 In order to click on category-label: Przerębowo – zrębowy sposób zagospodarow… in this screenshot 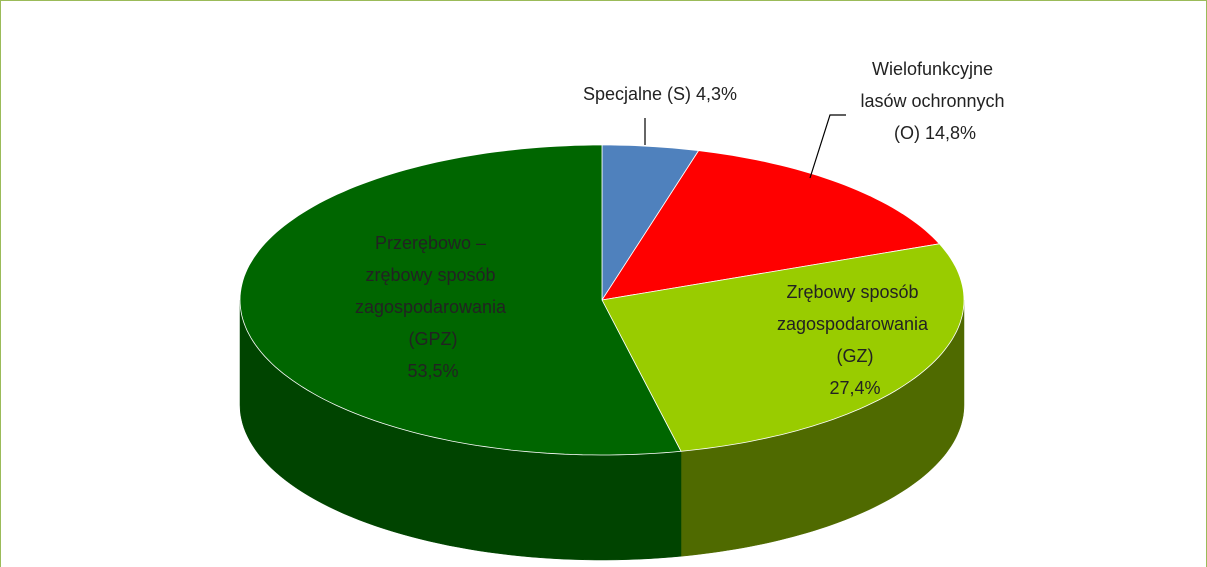, I will do `click(433, 291)`.